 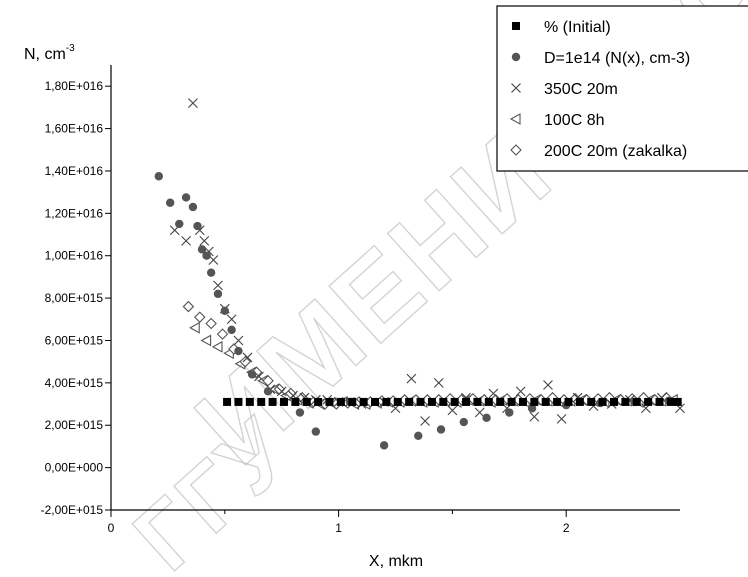 I want to click on y-tick-label: 1,40E+016, so click(x=74, y=171).